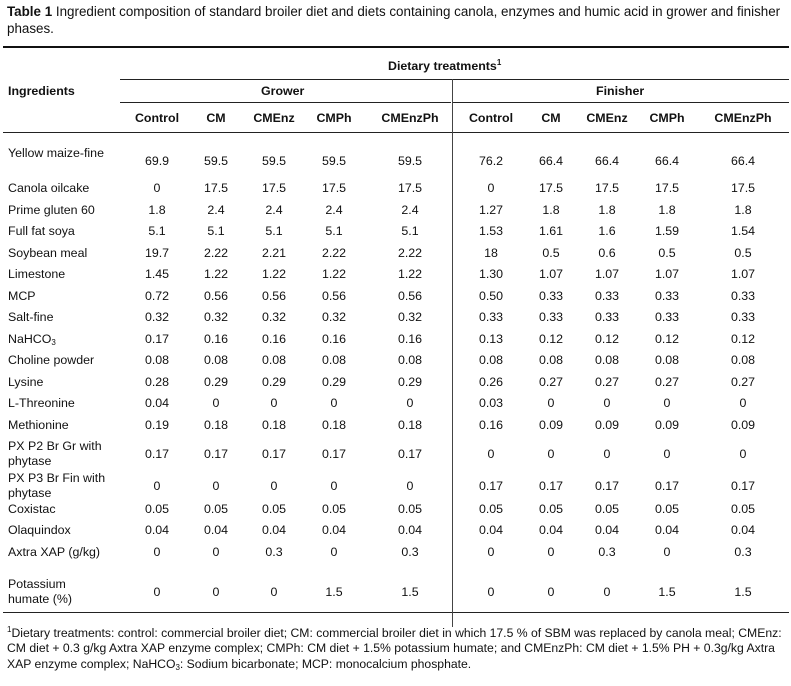  I want to click on table-cell: 18, so click(491, 253).